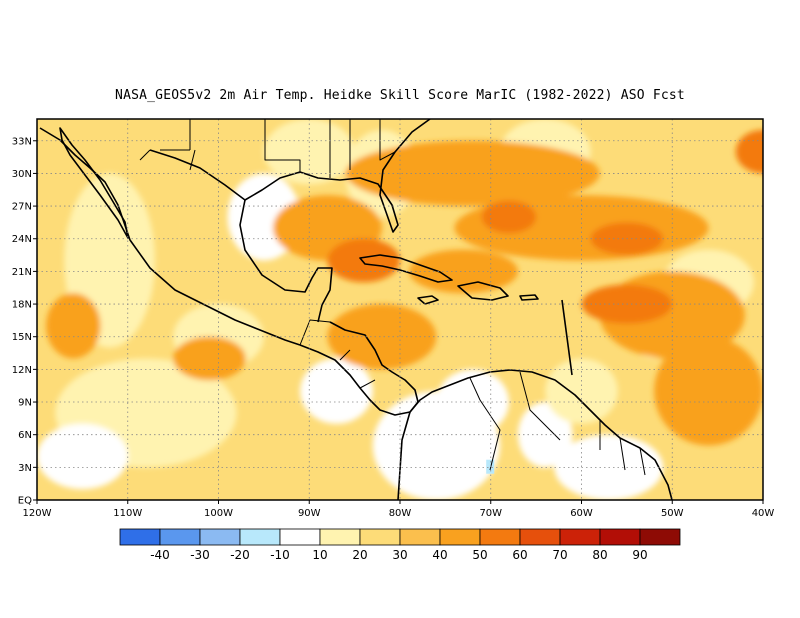  I want to click on x-tick-label: 60W, so click(581, 513).